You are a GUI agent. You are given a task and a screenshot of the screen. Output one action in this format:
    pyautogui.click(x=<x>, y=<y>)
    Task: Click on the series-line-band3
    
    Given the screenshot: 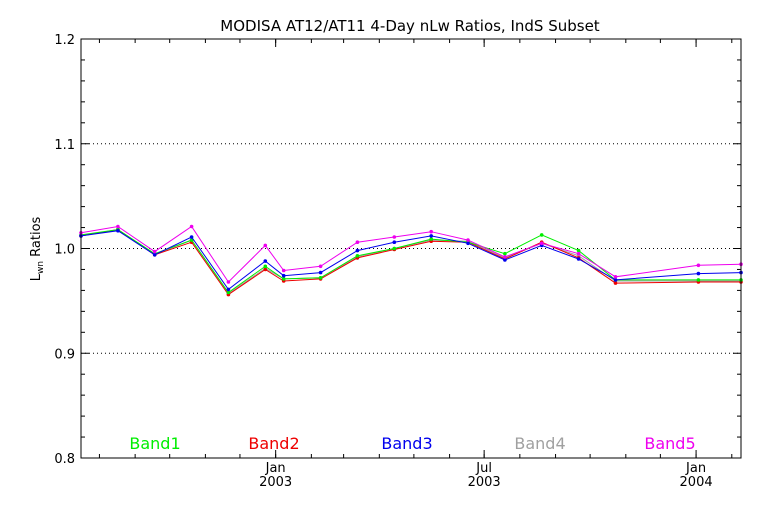 What is the action you would take?
    pyautogui.click(x=411, y=260)
    